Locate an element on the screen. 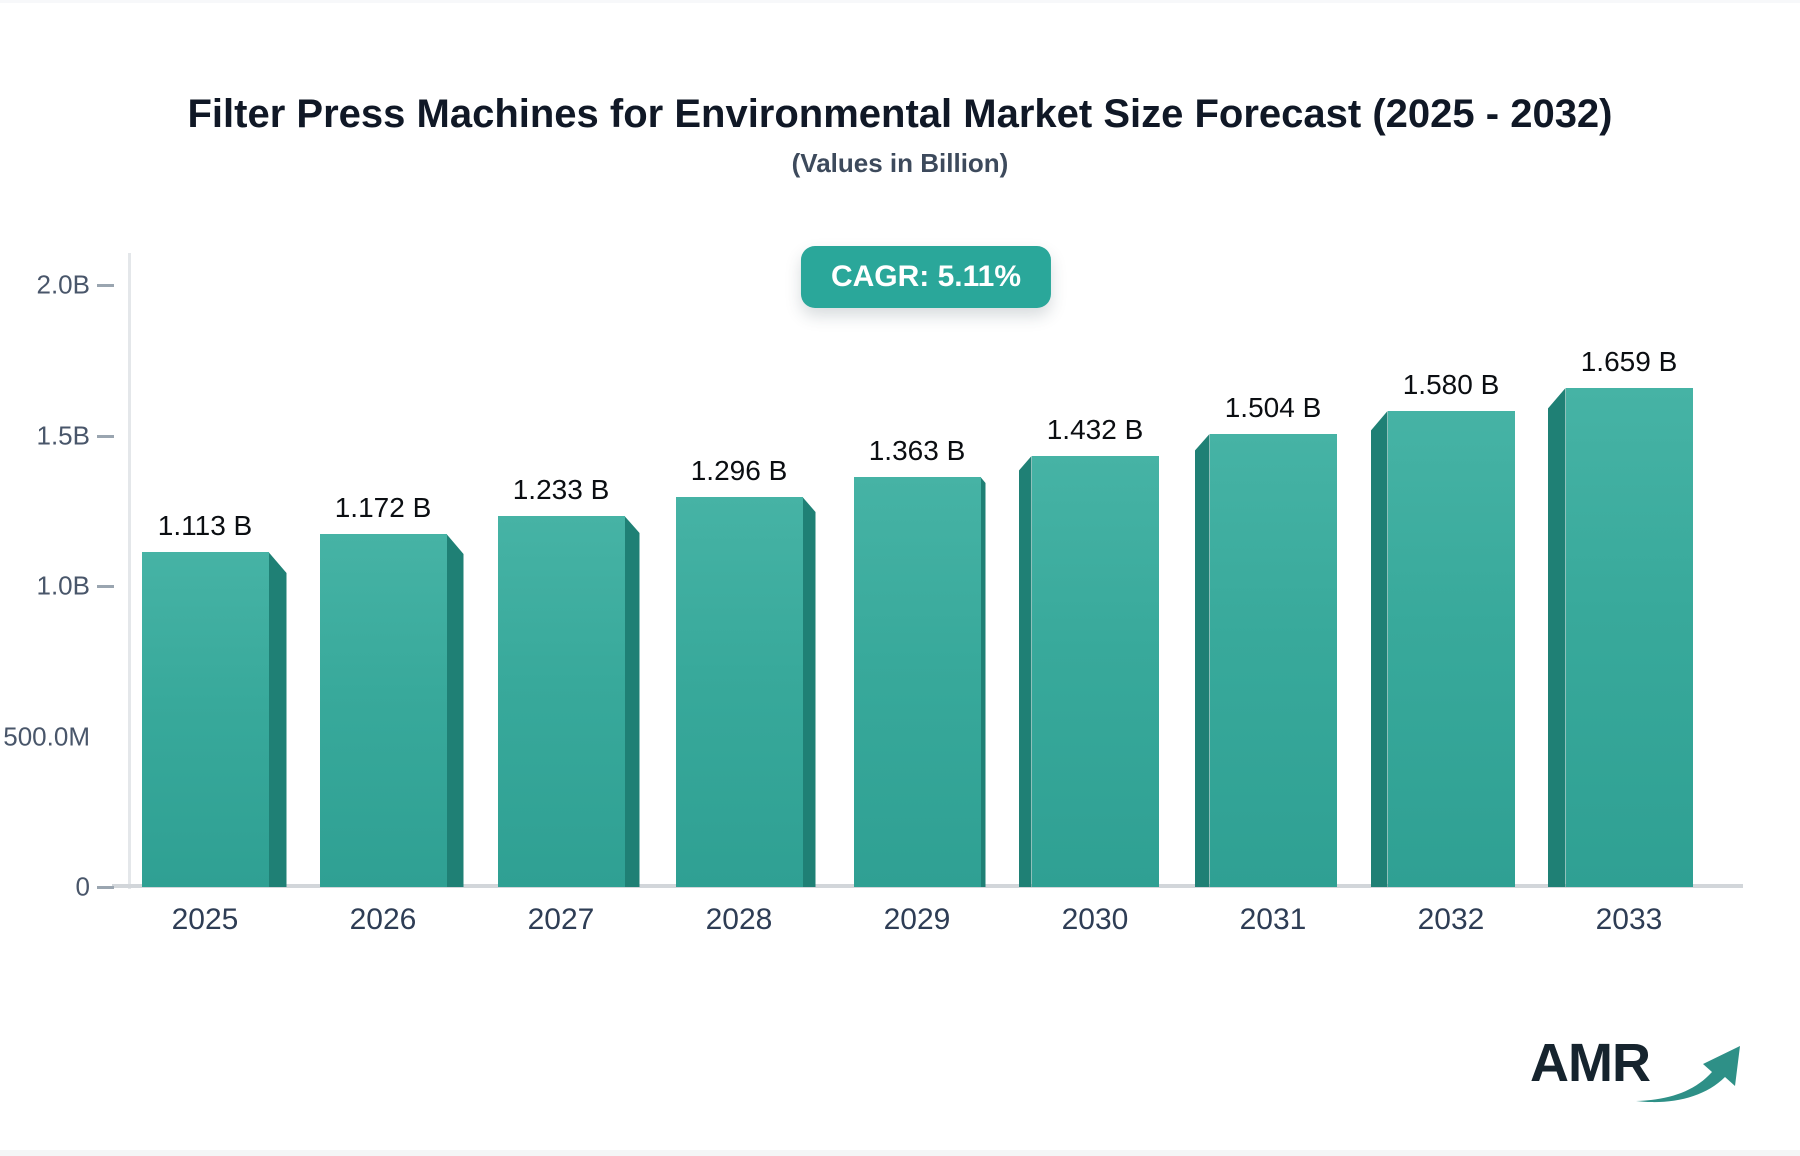 Image resolution: width=1800 pixels, height=1156 pixels. bar-3d-side-2028 is located at coordinates (809, 692).